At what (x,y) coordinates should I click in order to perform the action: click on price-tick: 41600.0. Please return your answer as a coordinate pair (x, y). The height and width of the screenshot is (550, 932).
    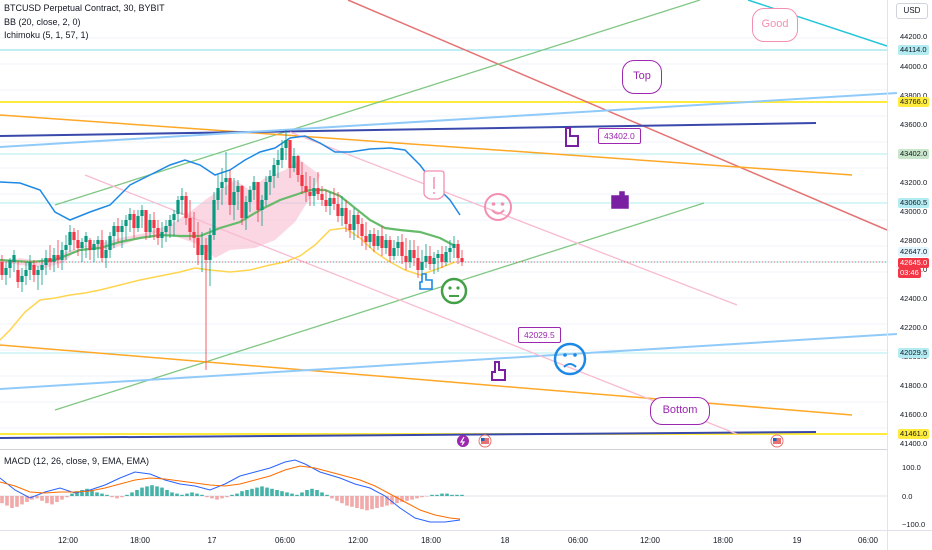
    Looking at the image, I should click on (914, 414).